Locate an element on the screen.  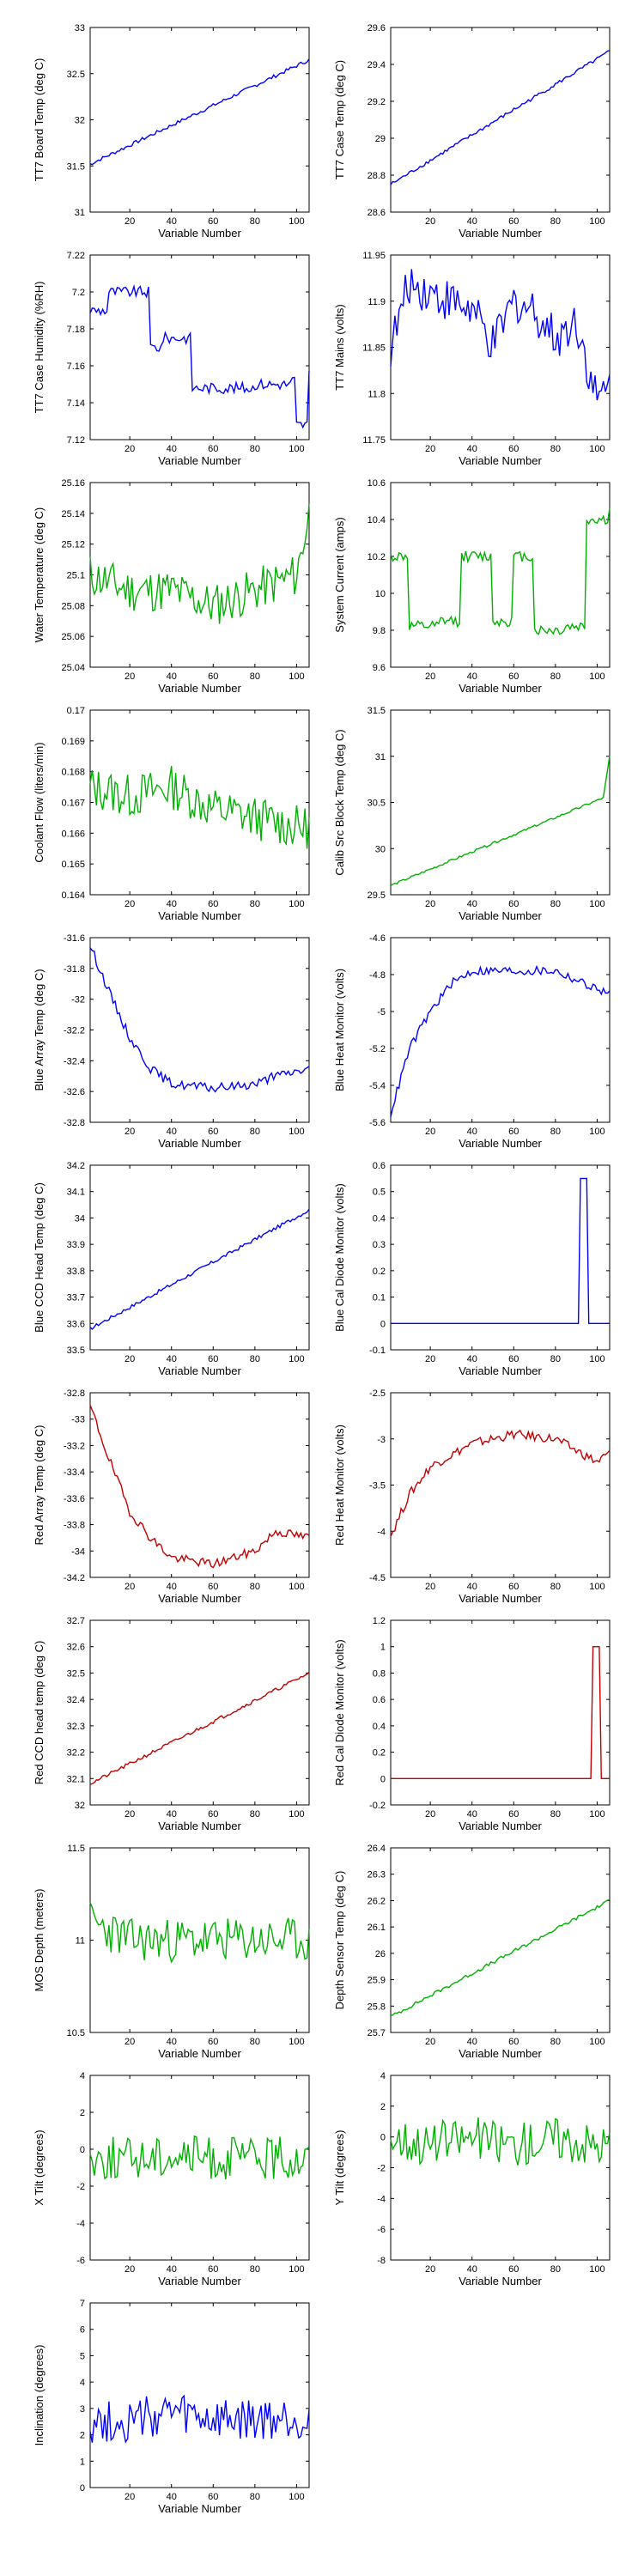
y-axis-label: MOS Depth (meters) is located at coordinates (40, 1940).